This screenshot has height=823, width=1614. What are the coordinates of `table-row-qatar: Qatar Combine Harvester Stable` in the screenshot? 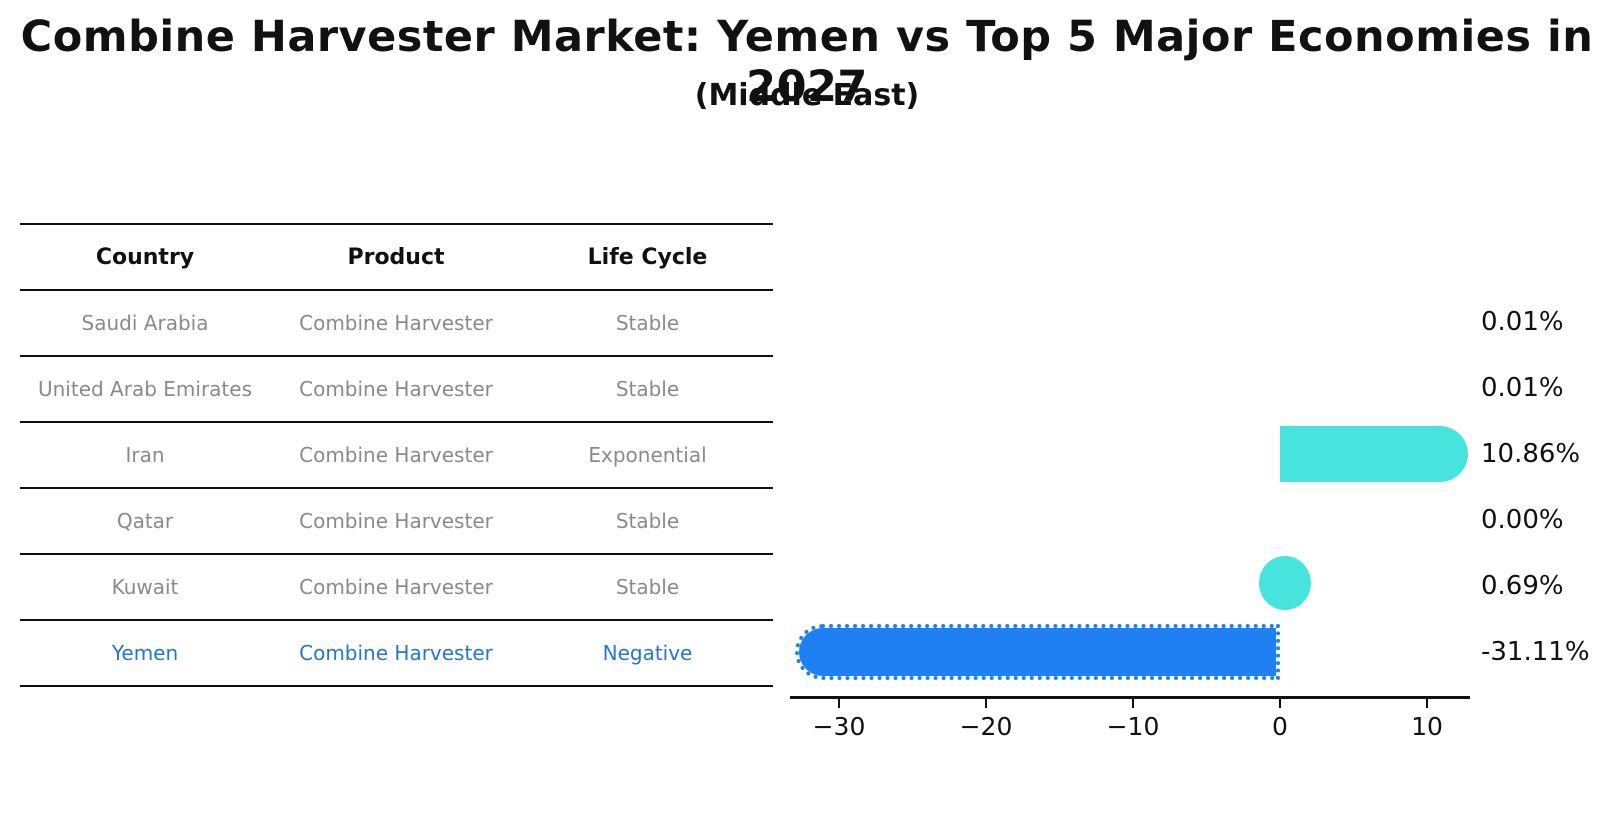 It's located at (396, 520).